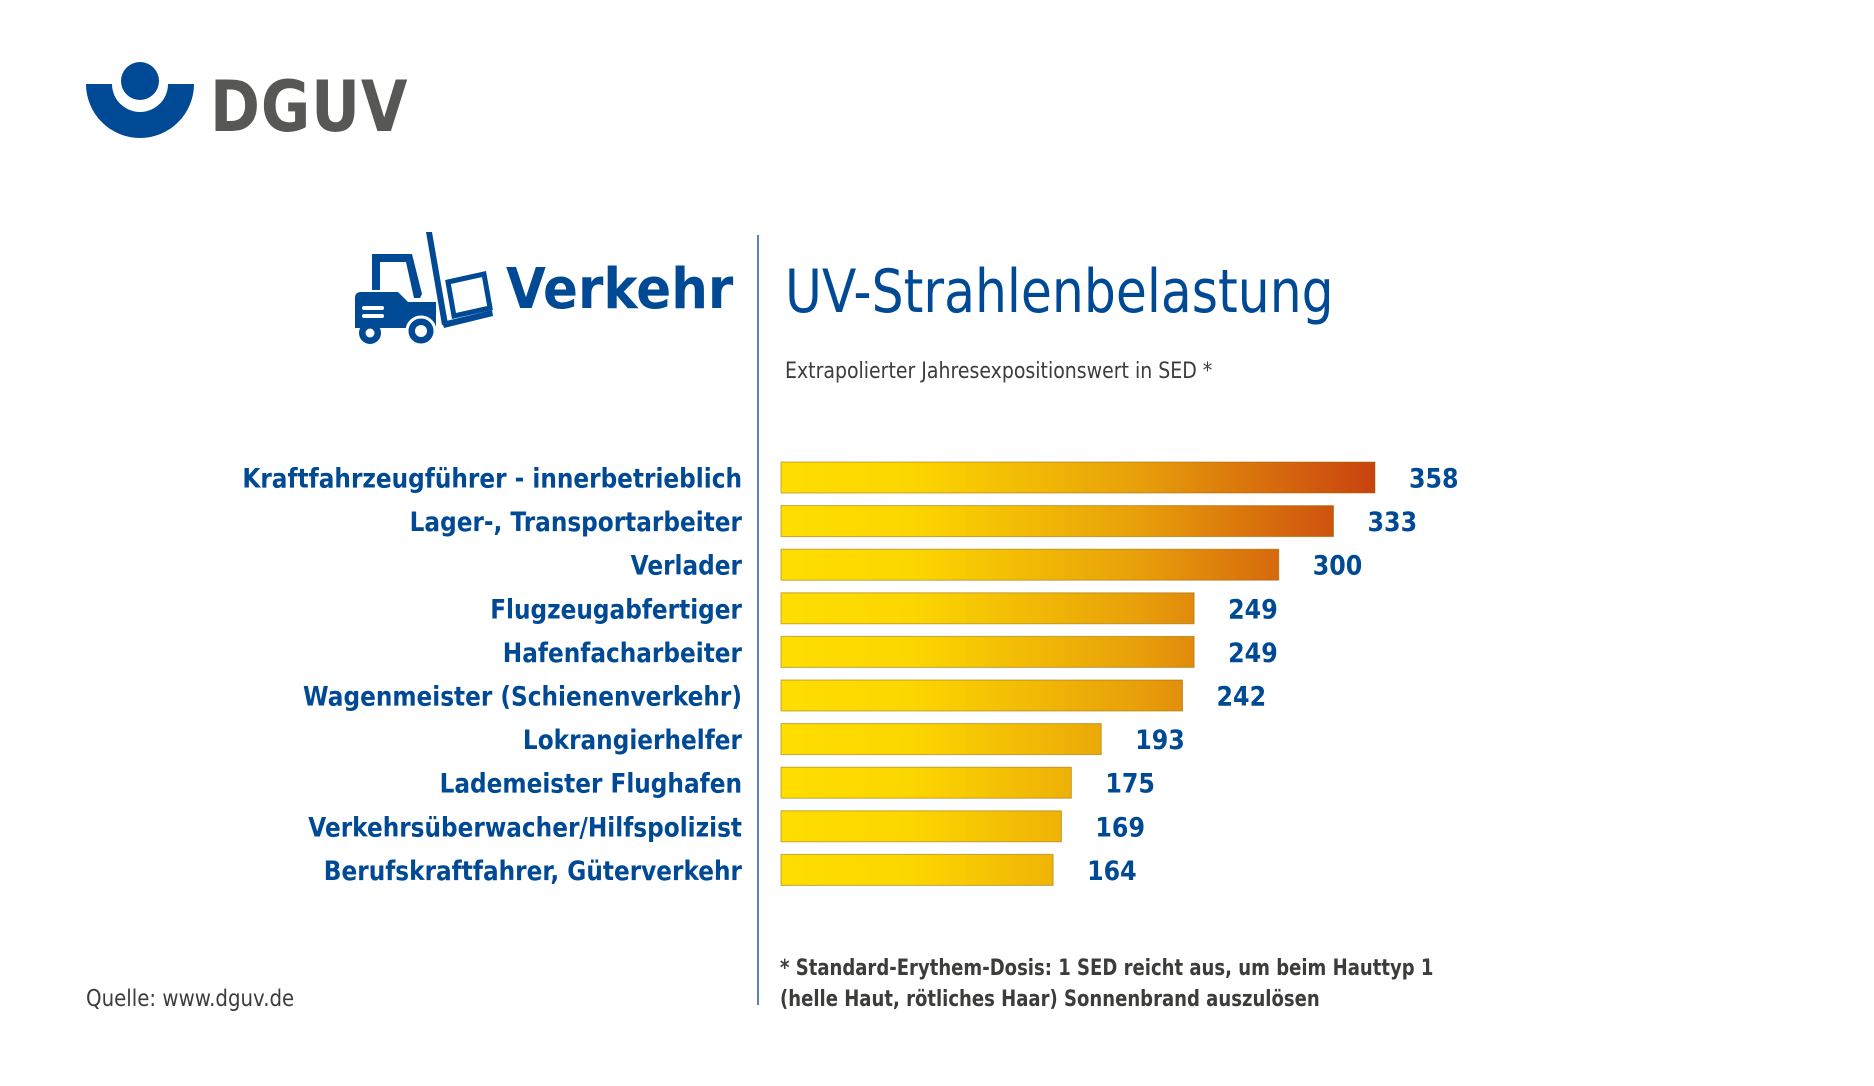 The width and height of the screenshot is (1874, 1086). What do you see at coordinates (424, 289) in the screenshot?
I see `forklift-icon` at bounding box center [424, 289].